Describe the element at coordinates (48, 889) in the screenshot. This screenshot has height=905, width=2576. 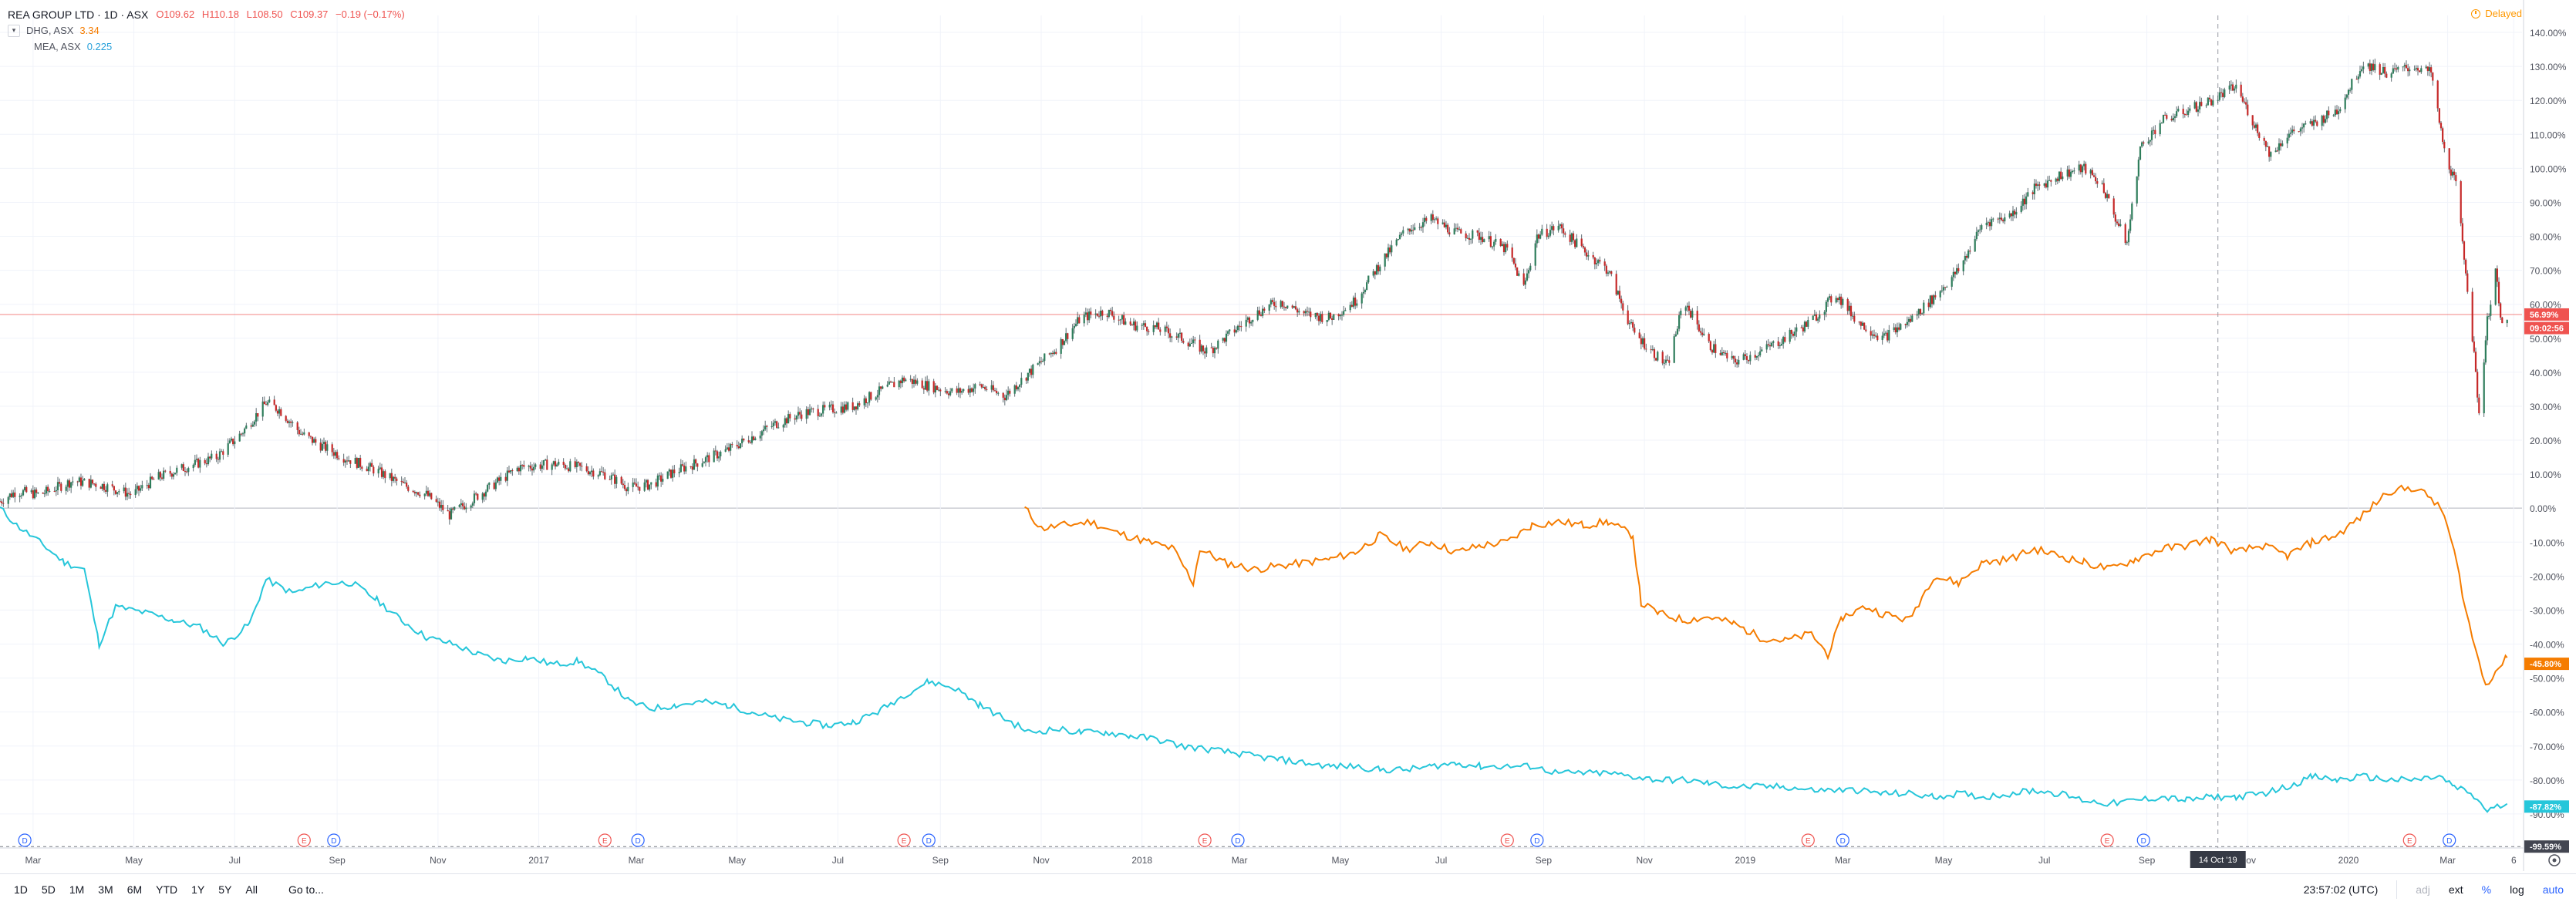
I see `range-5d: 5D` at that location.